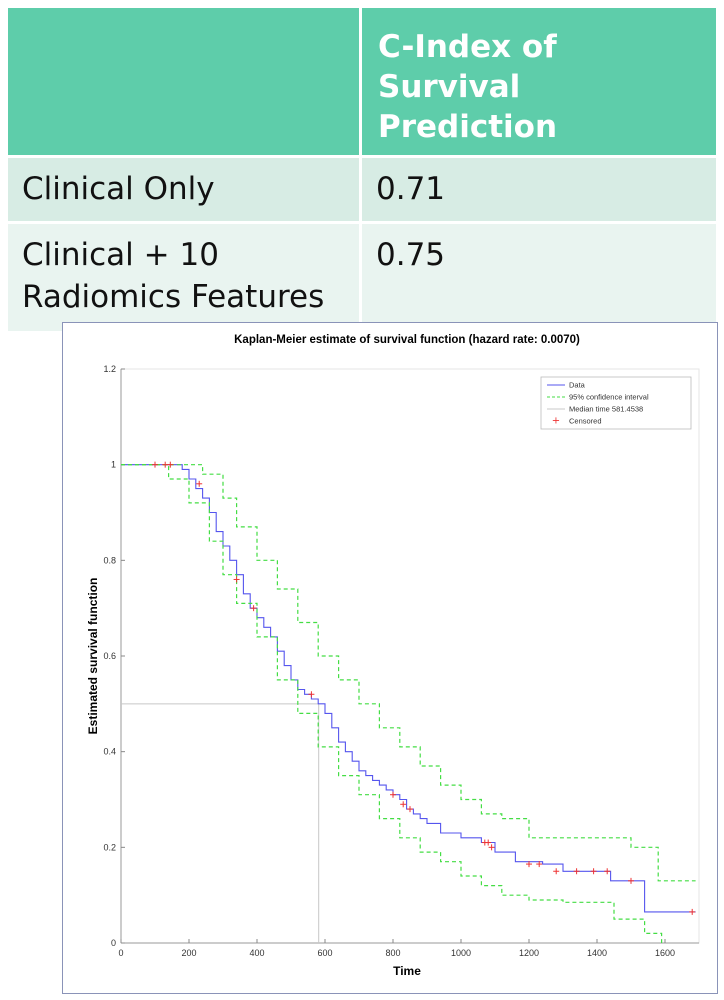 The width and height of the screenshot is (724, 1000). What do you see at coordinates (109, 656) in the screenshot?
I see `y-tick-label: 0.6` at bounding box center [109, 656].